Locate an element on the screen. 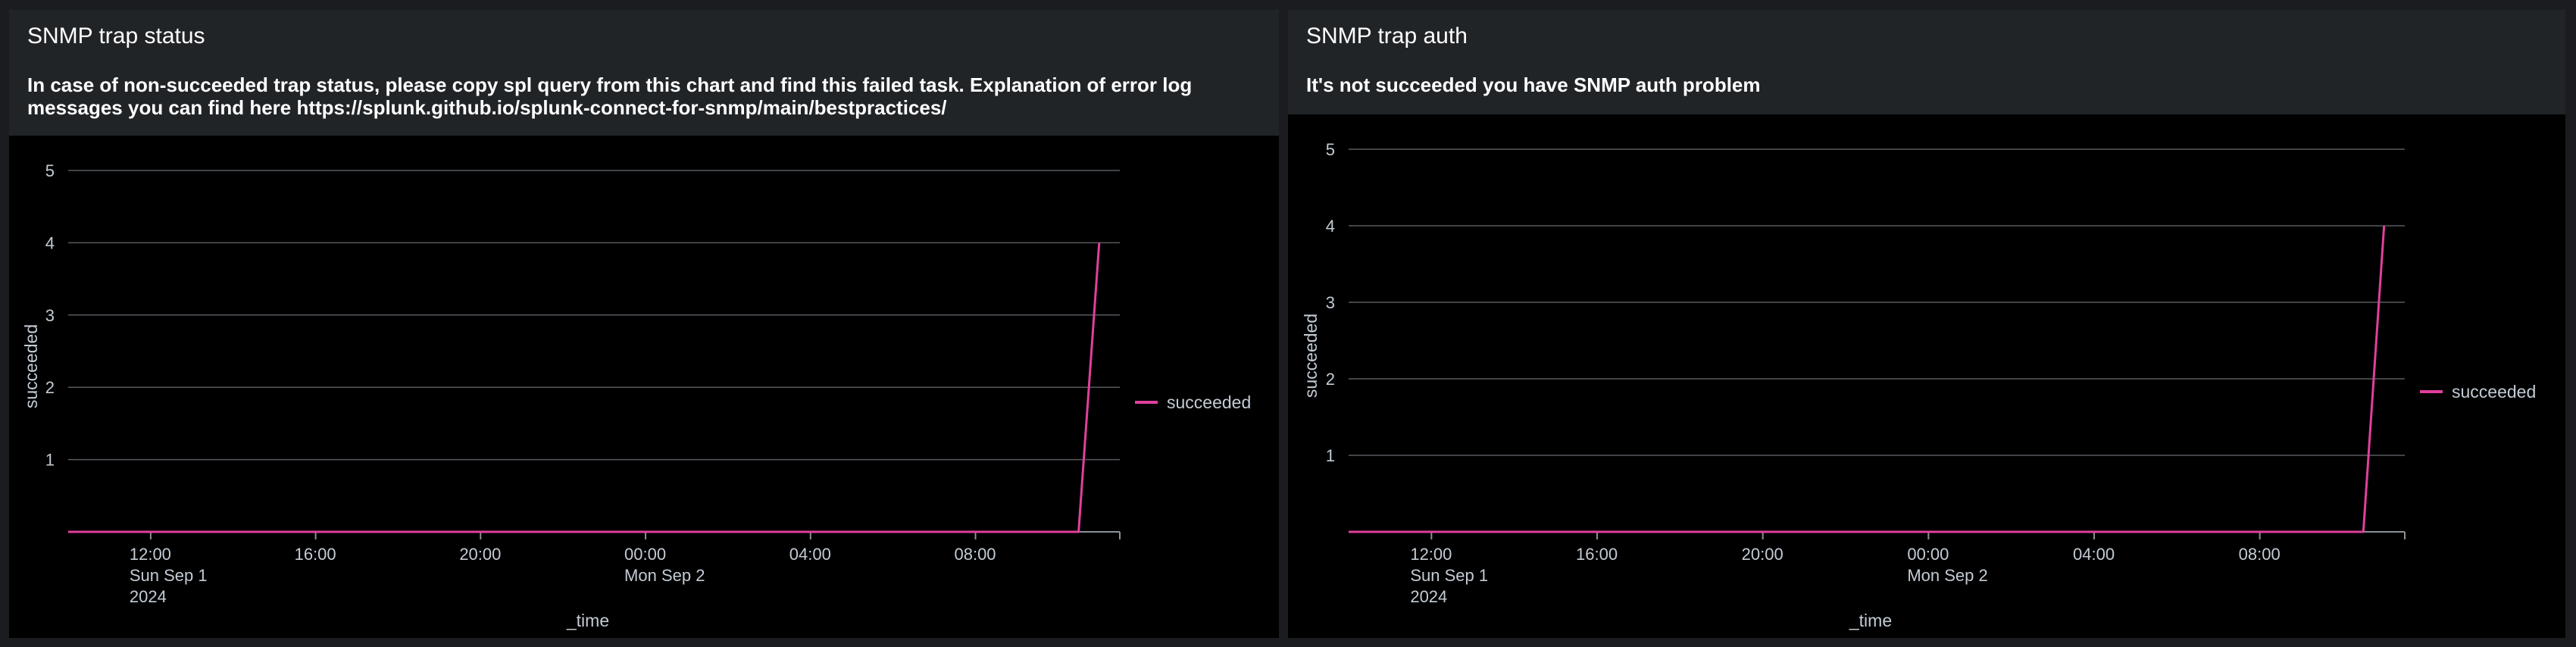 This screenshot has width=2576, height=647. panel-title: SNMP trap auth is located at coordinates (1387, 35).